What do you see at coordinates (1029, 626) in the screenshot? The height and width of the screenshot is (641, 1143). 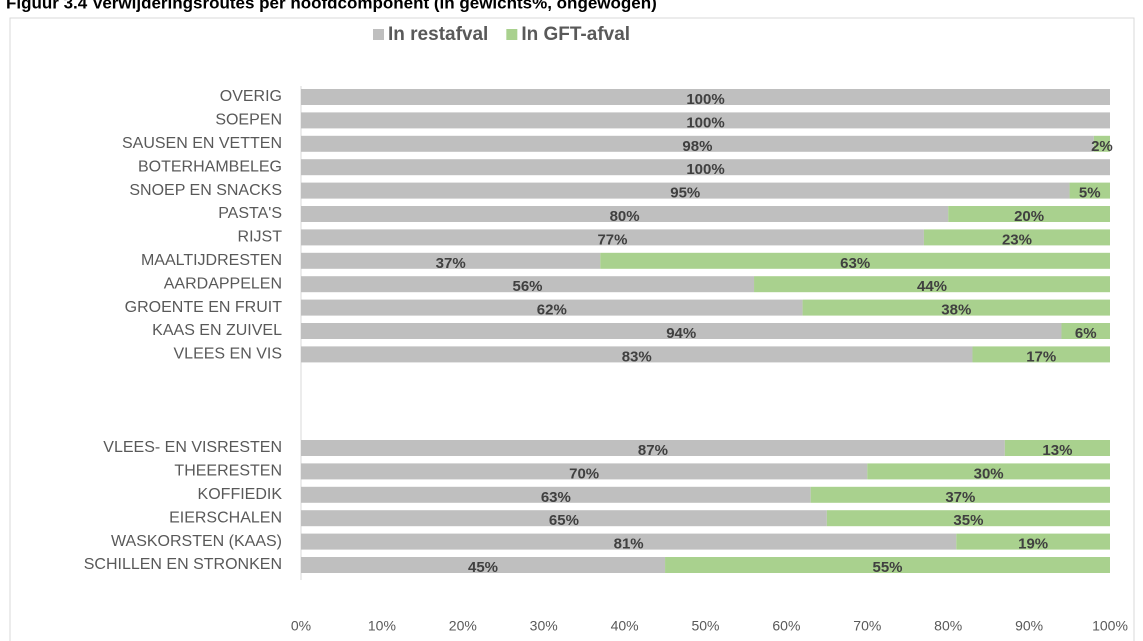 I see `x-tick-label: 90%` at bounding box center [1029, 626].